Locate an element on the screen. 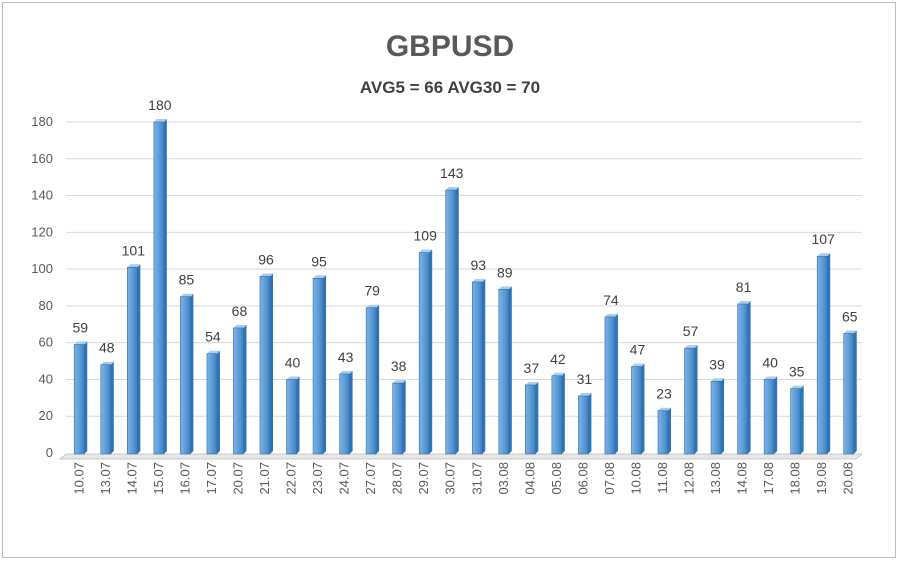 This screenshot has height=562, width=900. data-label: 37 is located at coordinates (532, 368).